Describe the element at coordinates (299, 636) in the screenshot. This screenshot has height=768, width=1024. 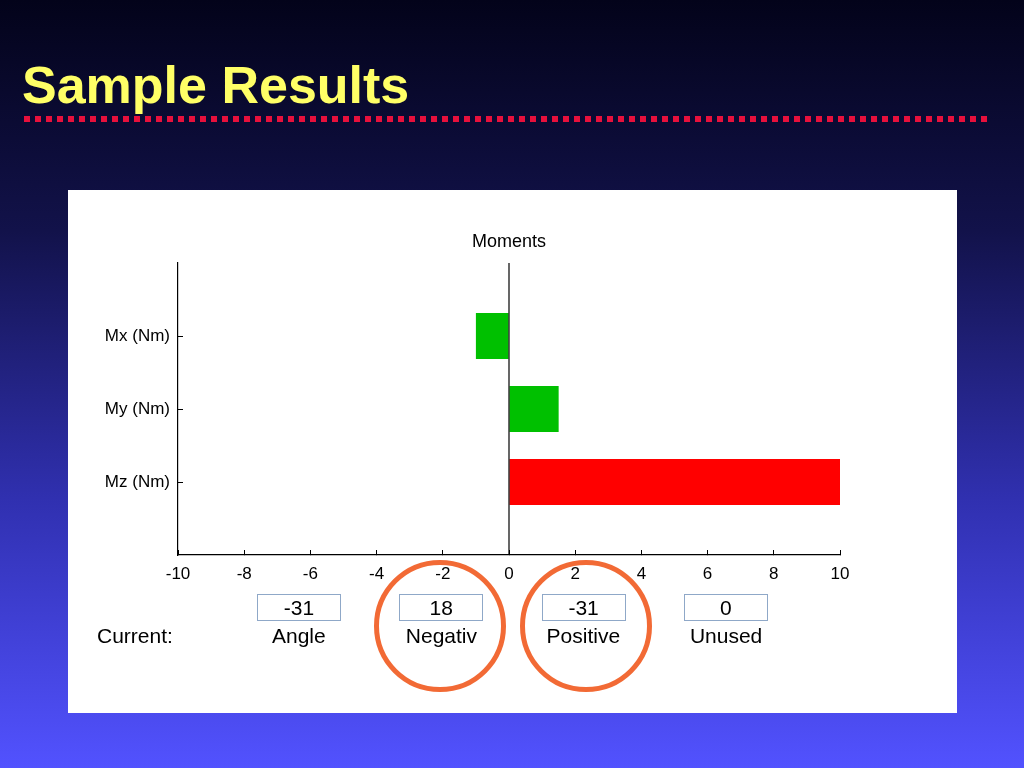
I see `text: Angle` at that location.